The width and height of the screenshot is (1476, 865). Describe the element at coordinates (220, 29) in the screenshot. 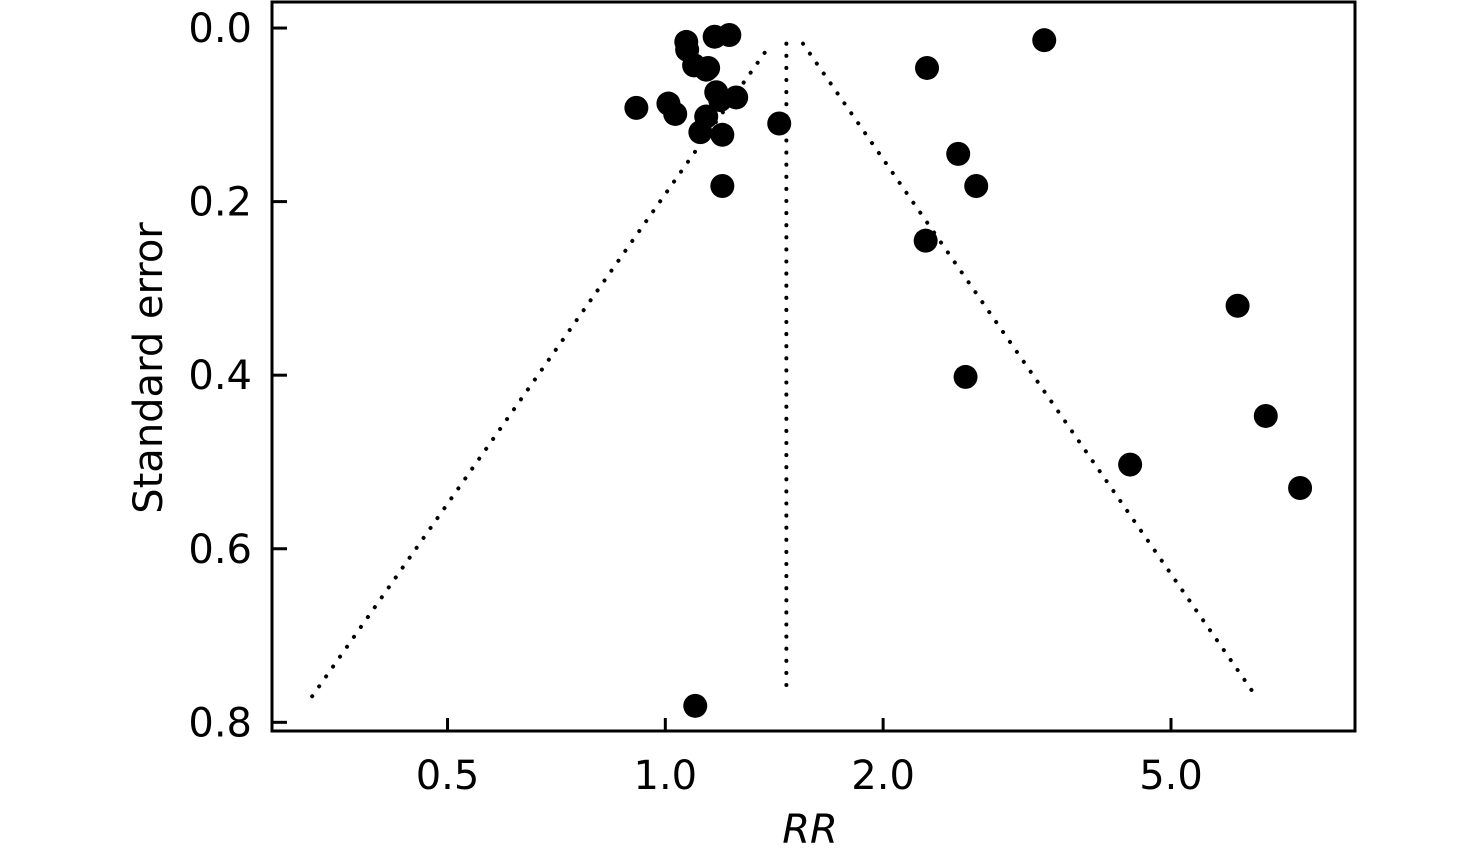

I see `y-tick-label: 0.0` at that location.